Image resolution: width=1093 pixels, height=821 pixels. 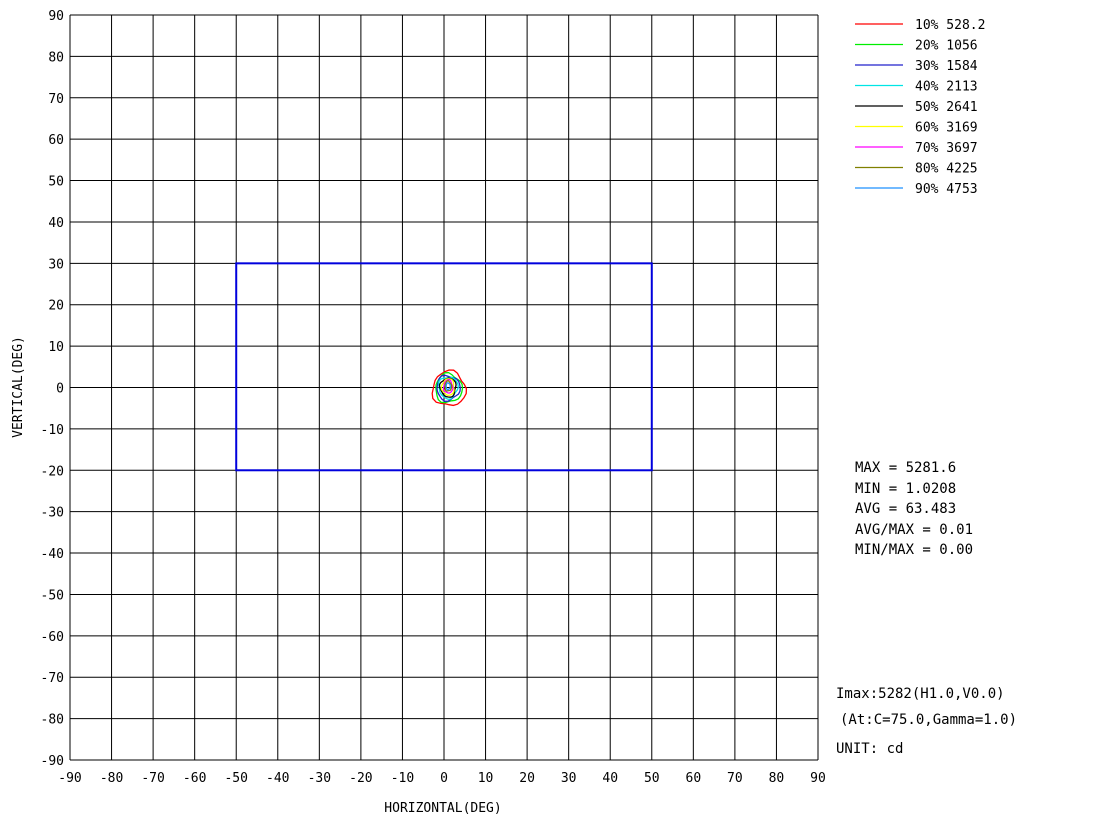 I want to click on x-tick-label: -80, so click(x=111, y=778).